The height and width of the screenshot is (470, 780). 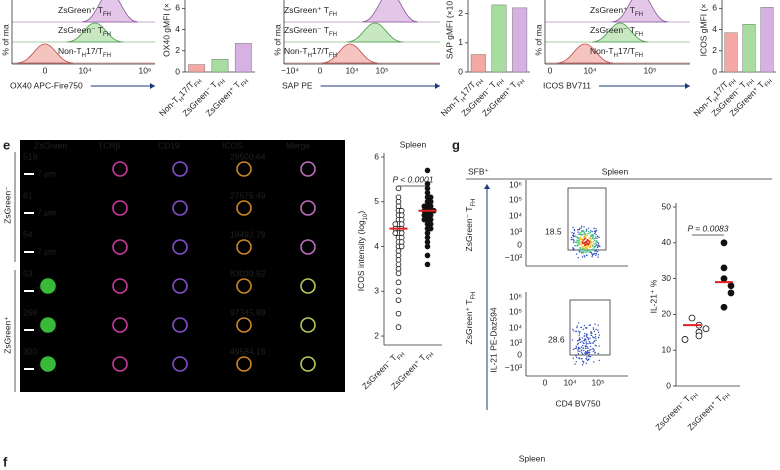 I want to click on bar, so click(x=731, y=52).